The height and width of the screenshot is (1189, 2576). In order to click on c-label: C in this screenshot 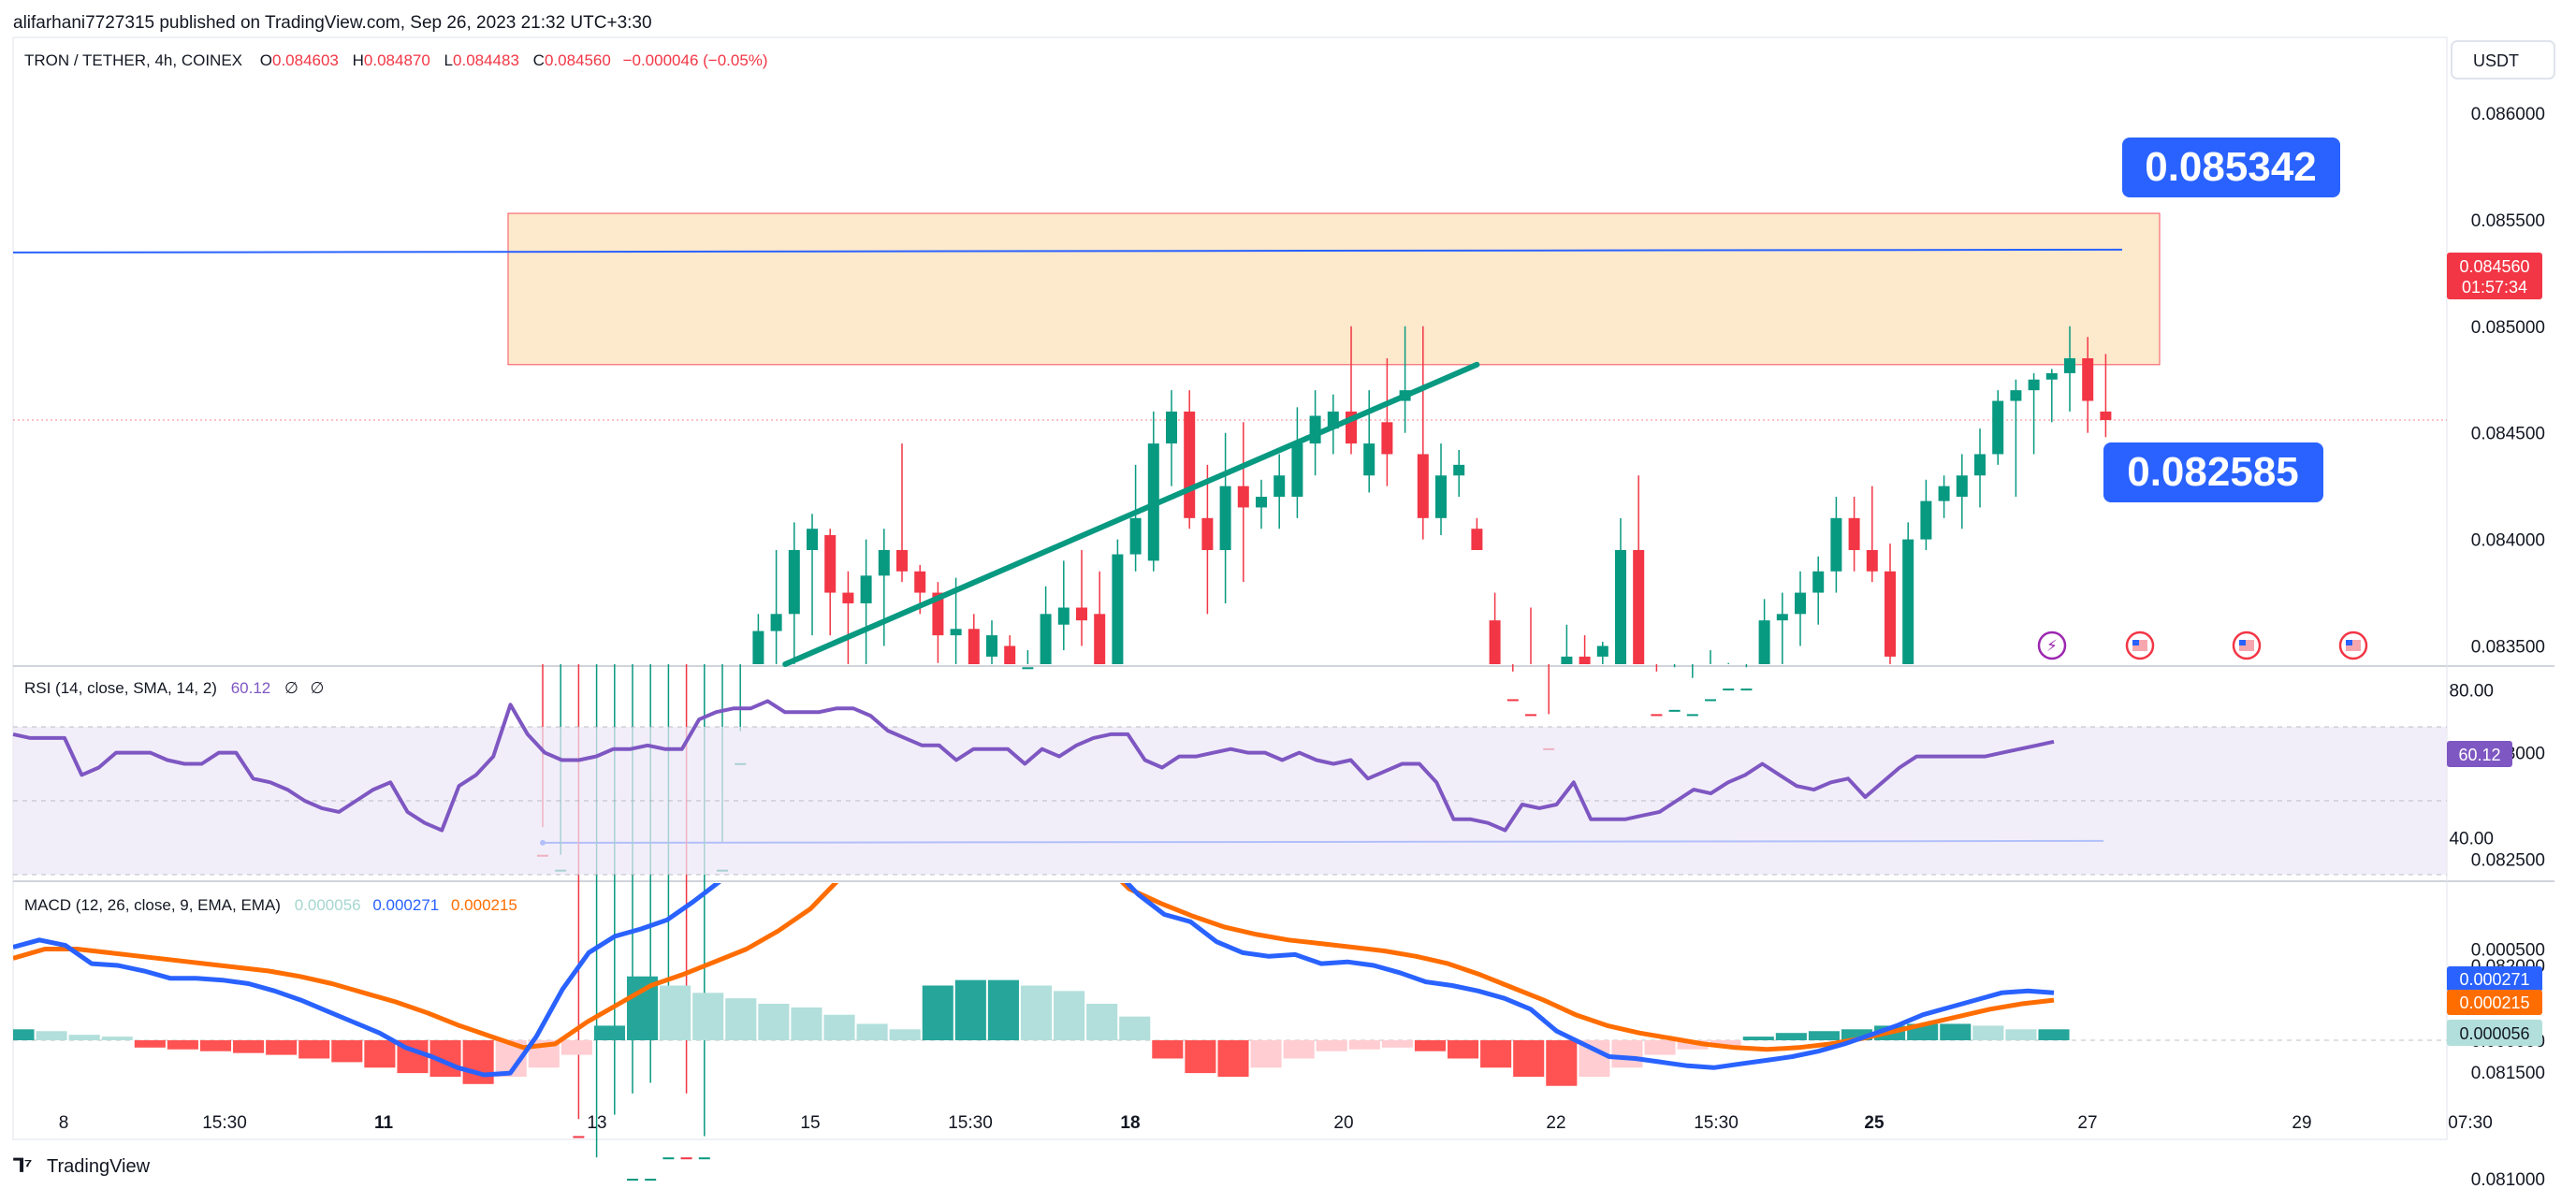, I will do `click(539, 60)`.